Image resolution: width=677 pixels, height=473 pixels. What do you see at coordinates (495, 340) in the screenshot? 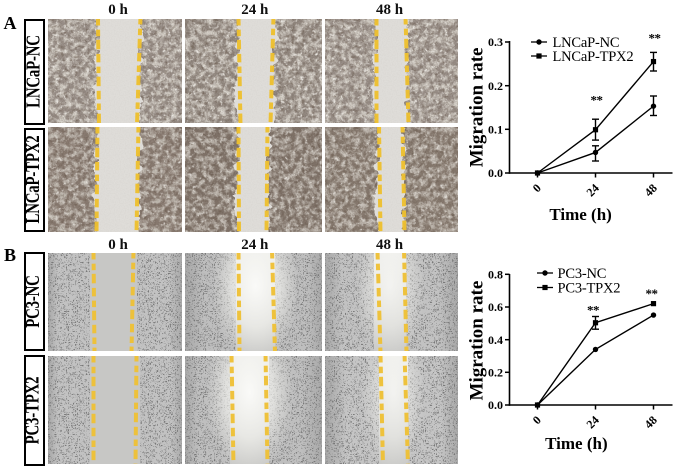
I see `svg-text: 0.4` at bounding box center [495, 340].